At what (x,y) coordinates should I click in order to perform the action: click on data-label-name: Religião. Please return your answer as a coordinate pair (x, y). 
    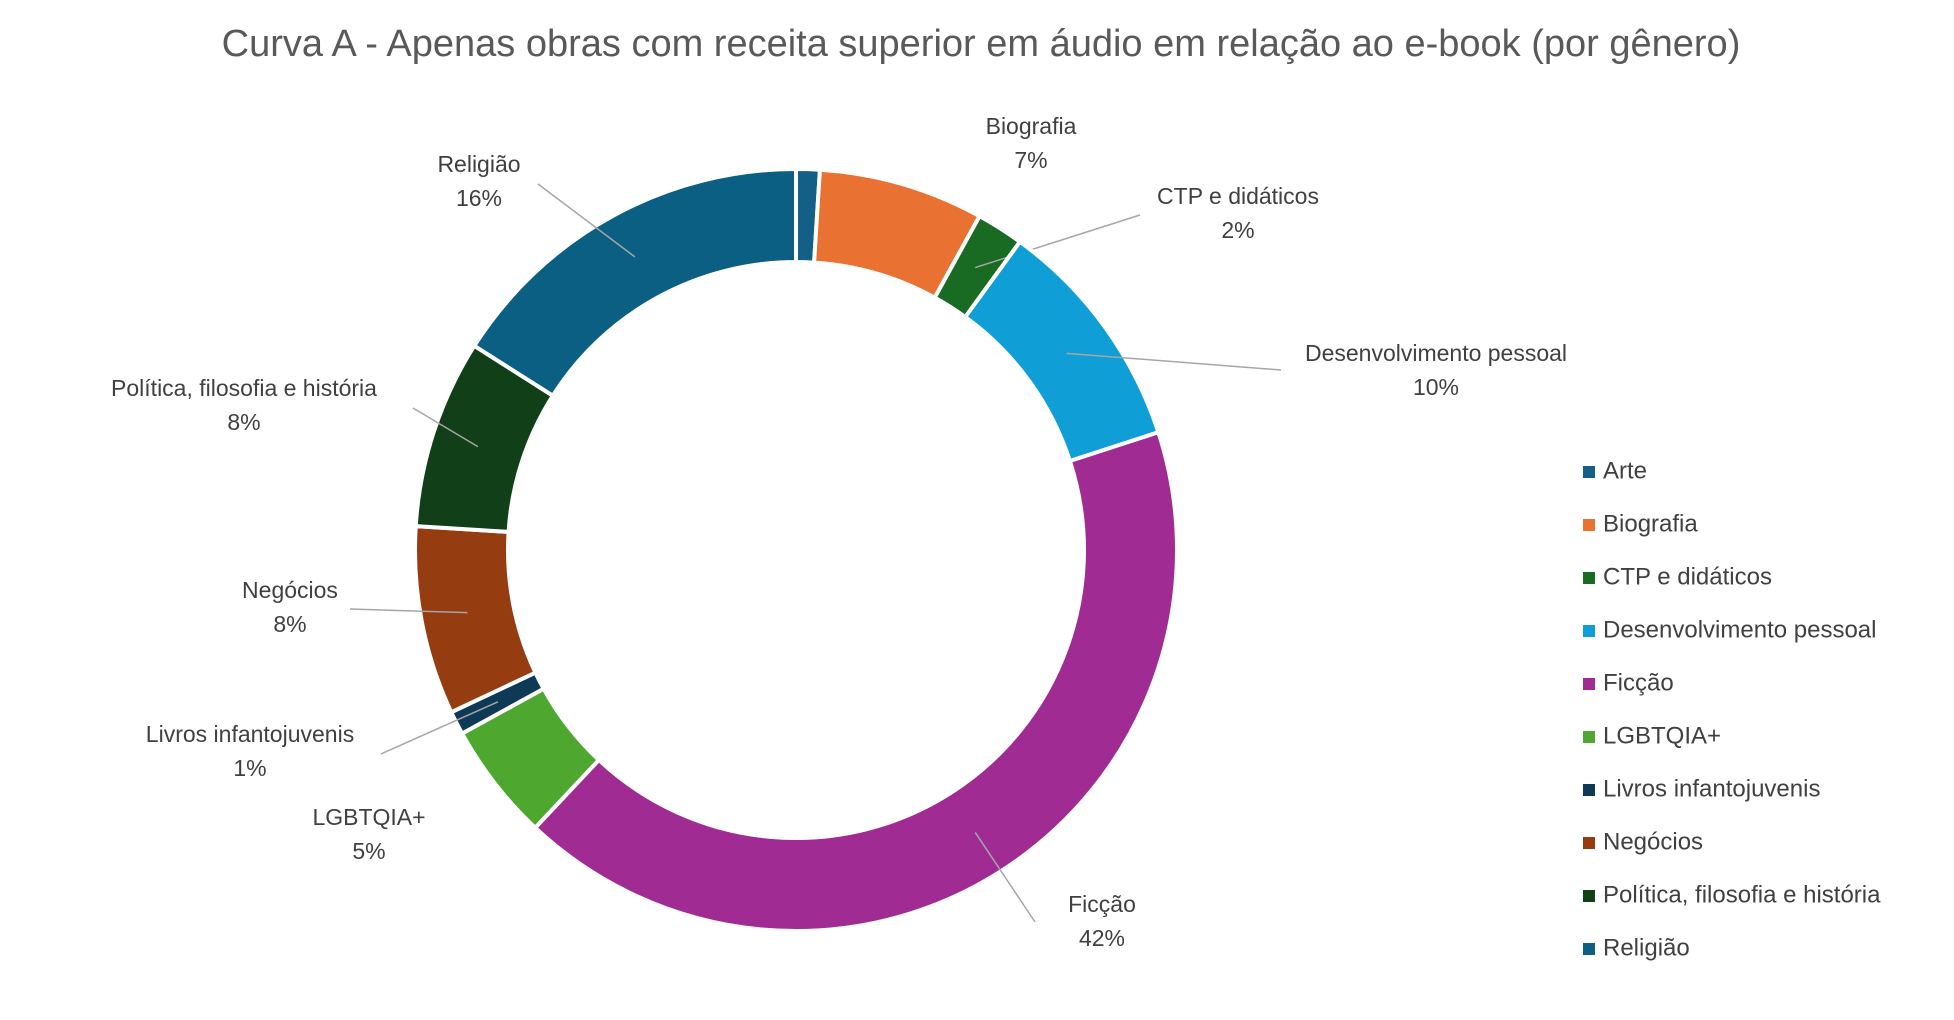
    Looking at the image, I should click on (478, 164).